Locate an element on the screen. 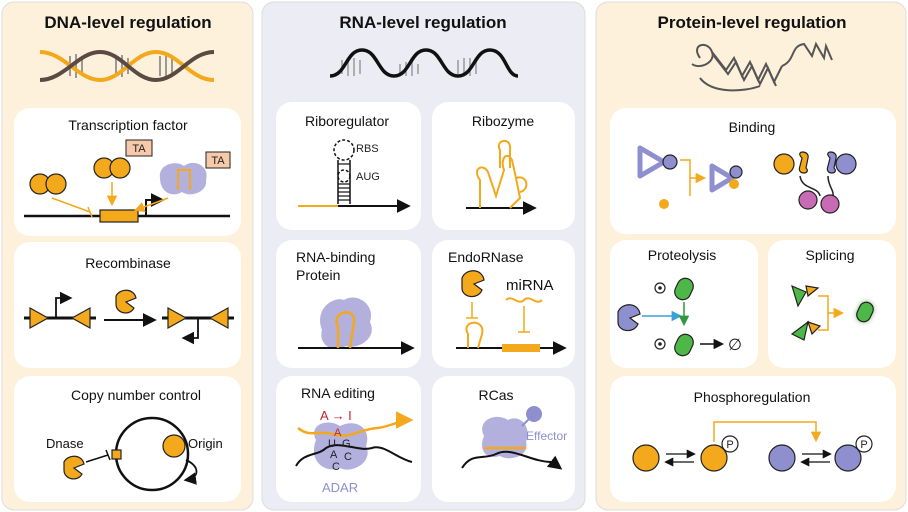 Image resolution: width=908 pixels, height=512 pixels. p-label-2: P is located at coordinates (863, 445).